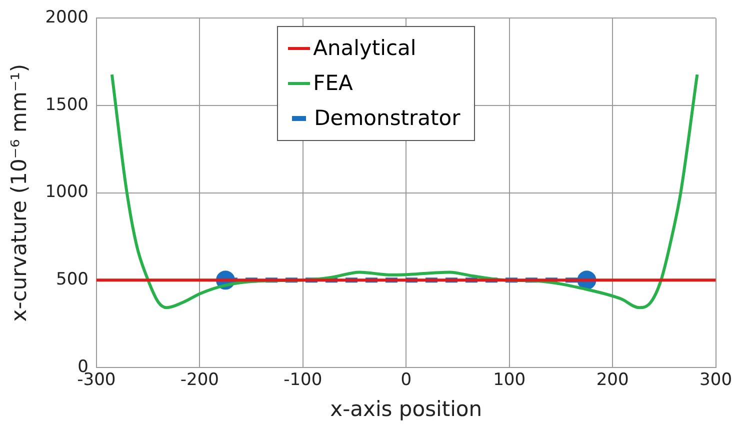 This screenshot has width=735, height=427. I want to click on x-axis-title: x-axis position, so click(406, 408).